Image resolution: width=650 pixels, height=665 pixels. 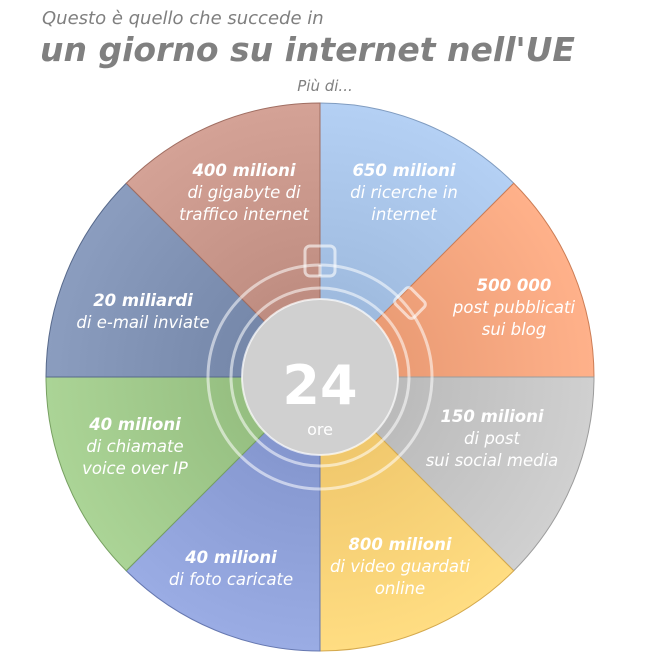 I want to click on center-value: 24, so click(x=319, y=385).